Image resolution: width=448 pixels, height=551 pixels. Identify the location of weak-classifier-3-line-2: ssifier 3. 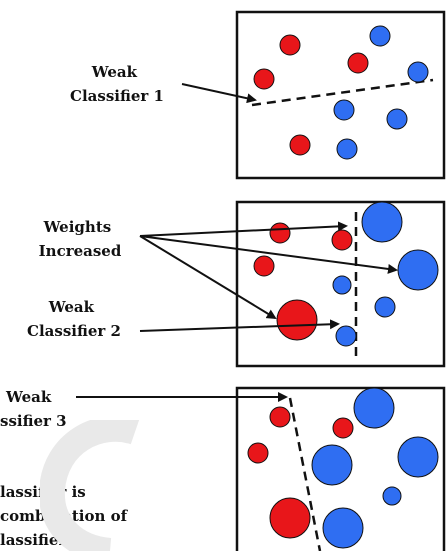
(33, 421).